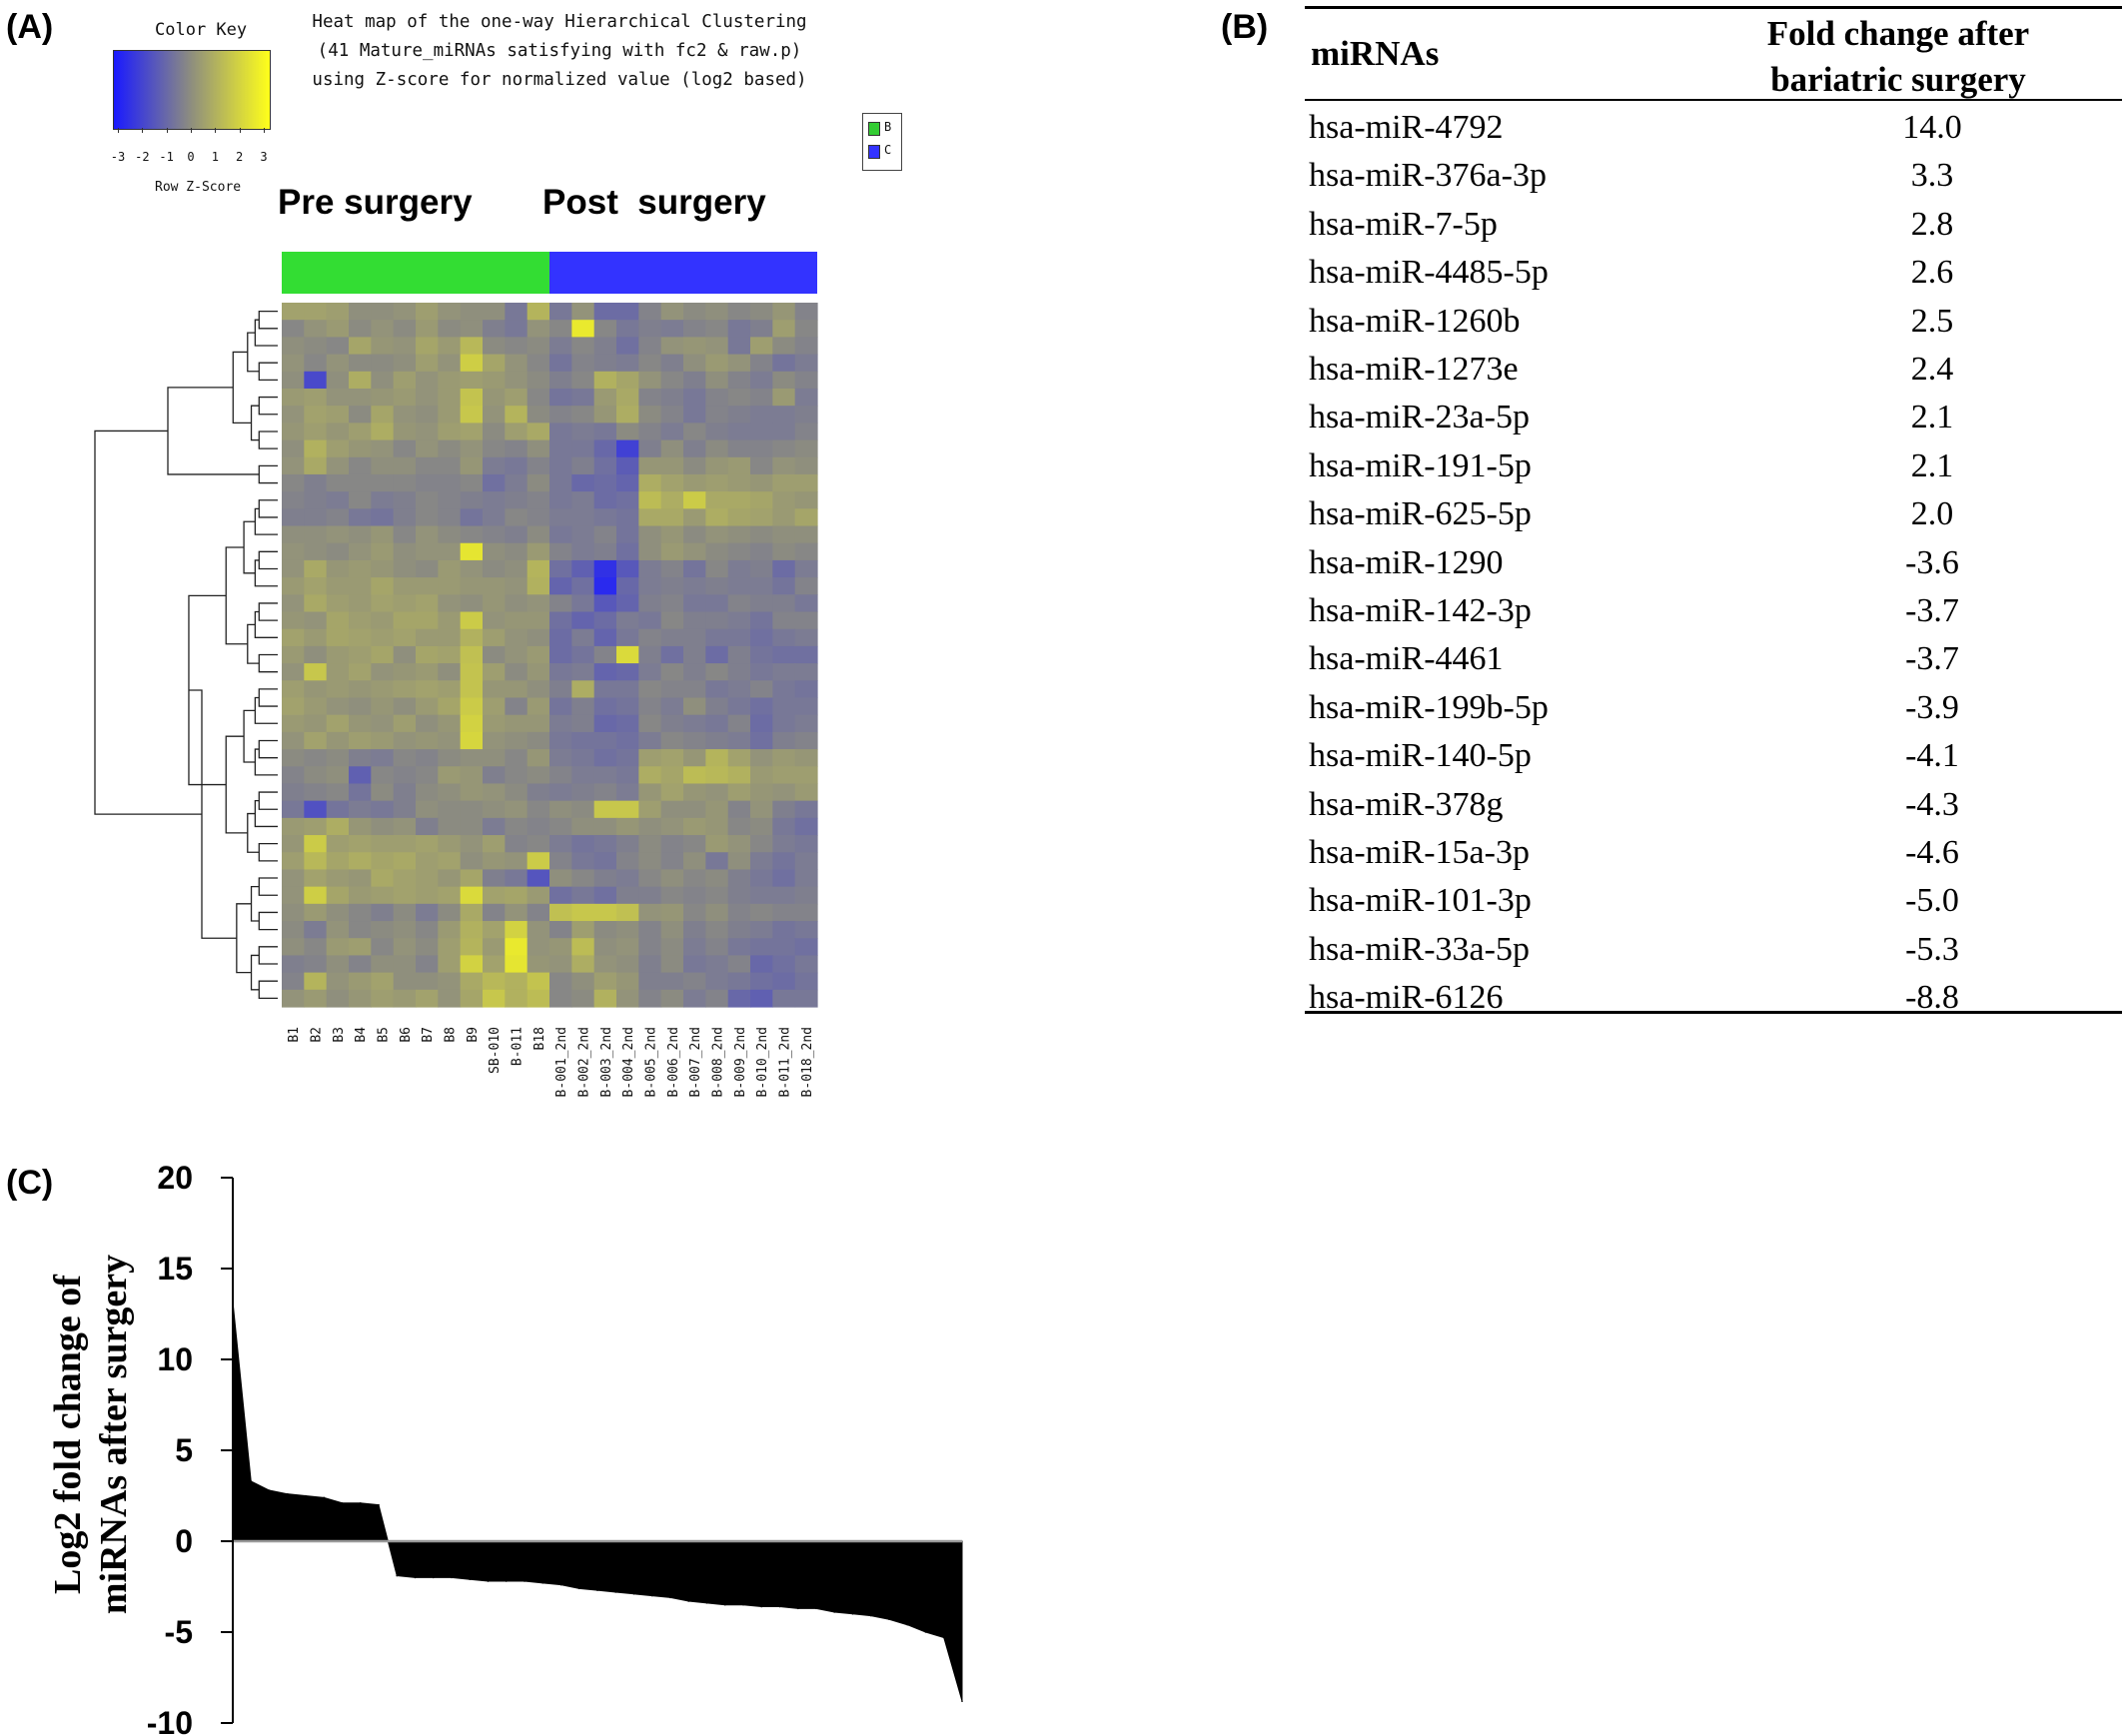  Describe the element at coordinates (1932, 901) in the screenshot. I see `fold-change-value: -5.0` at that location.